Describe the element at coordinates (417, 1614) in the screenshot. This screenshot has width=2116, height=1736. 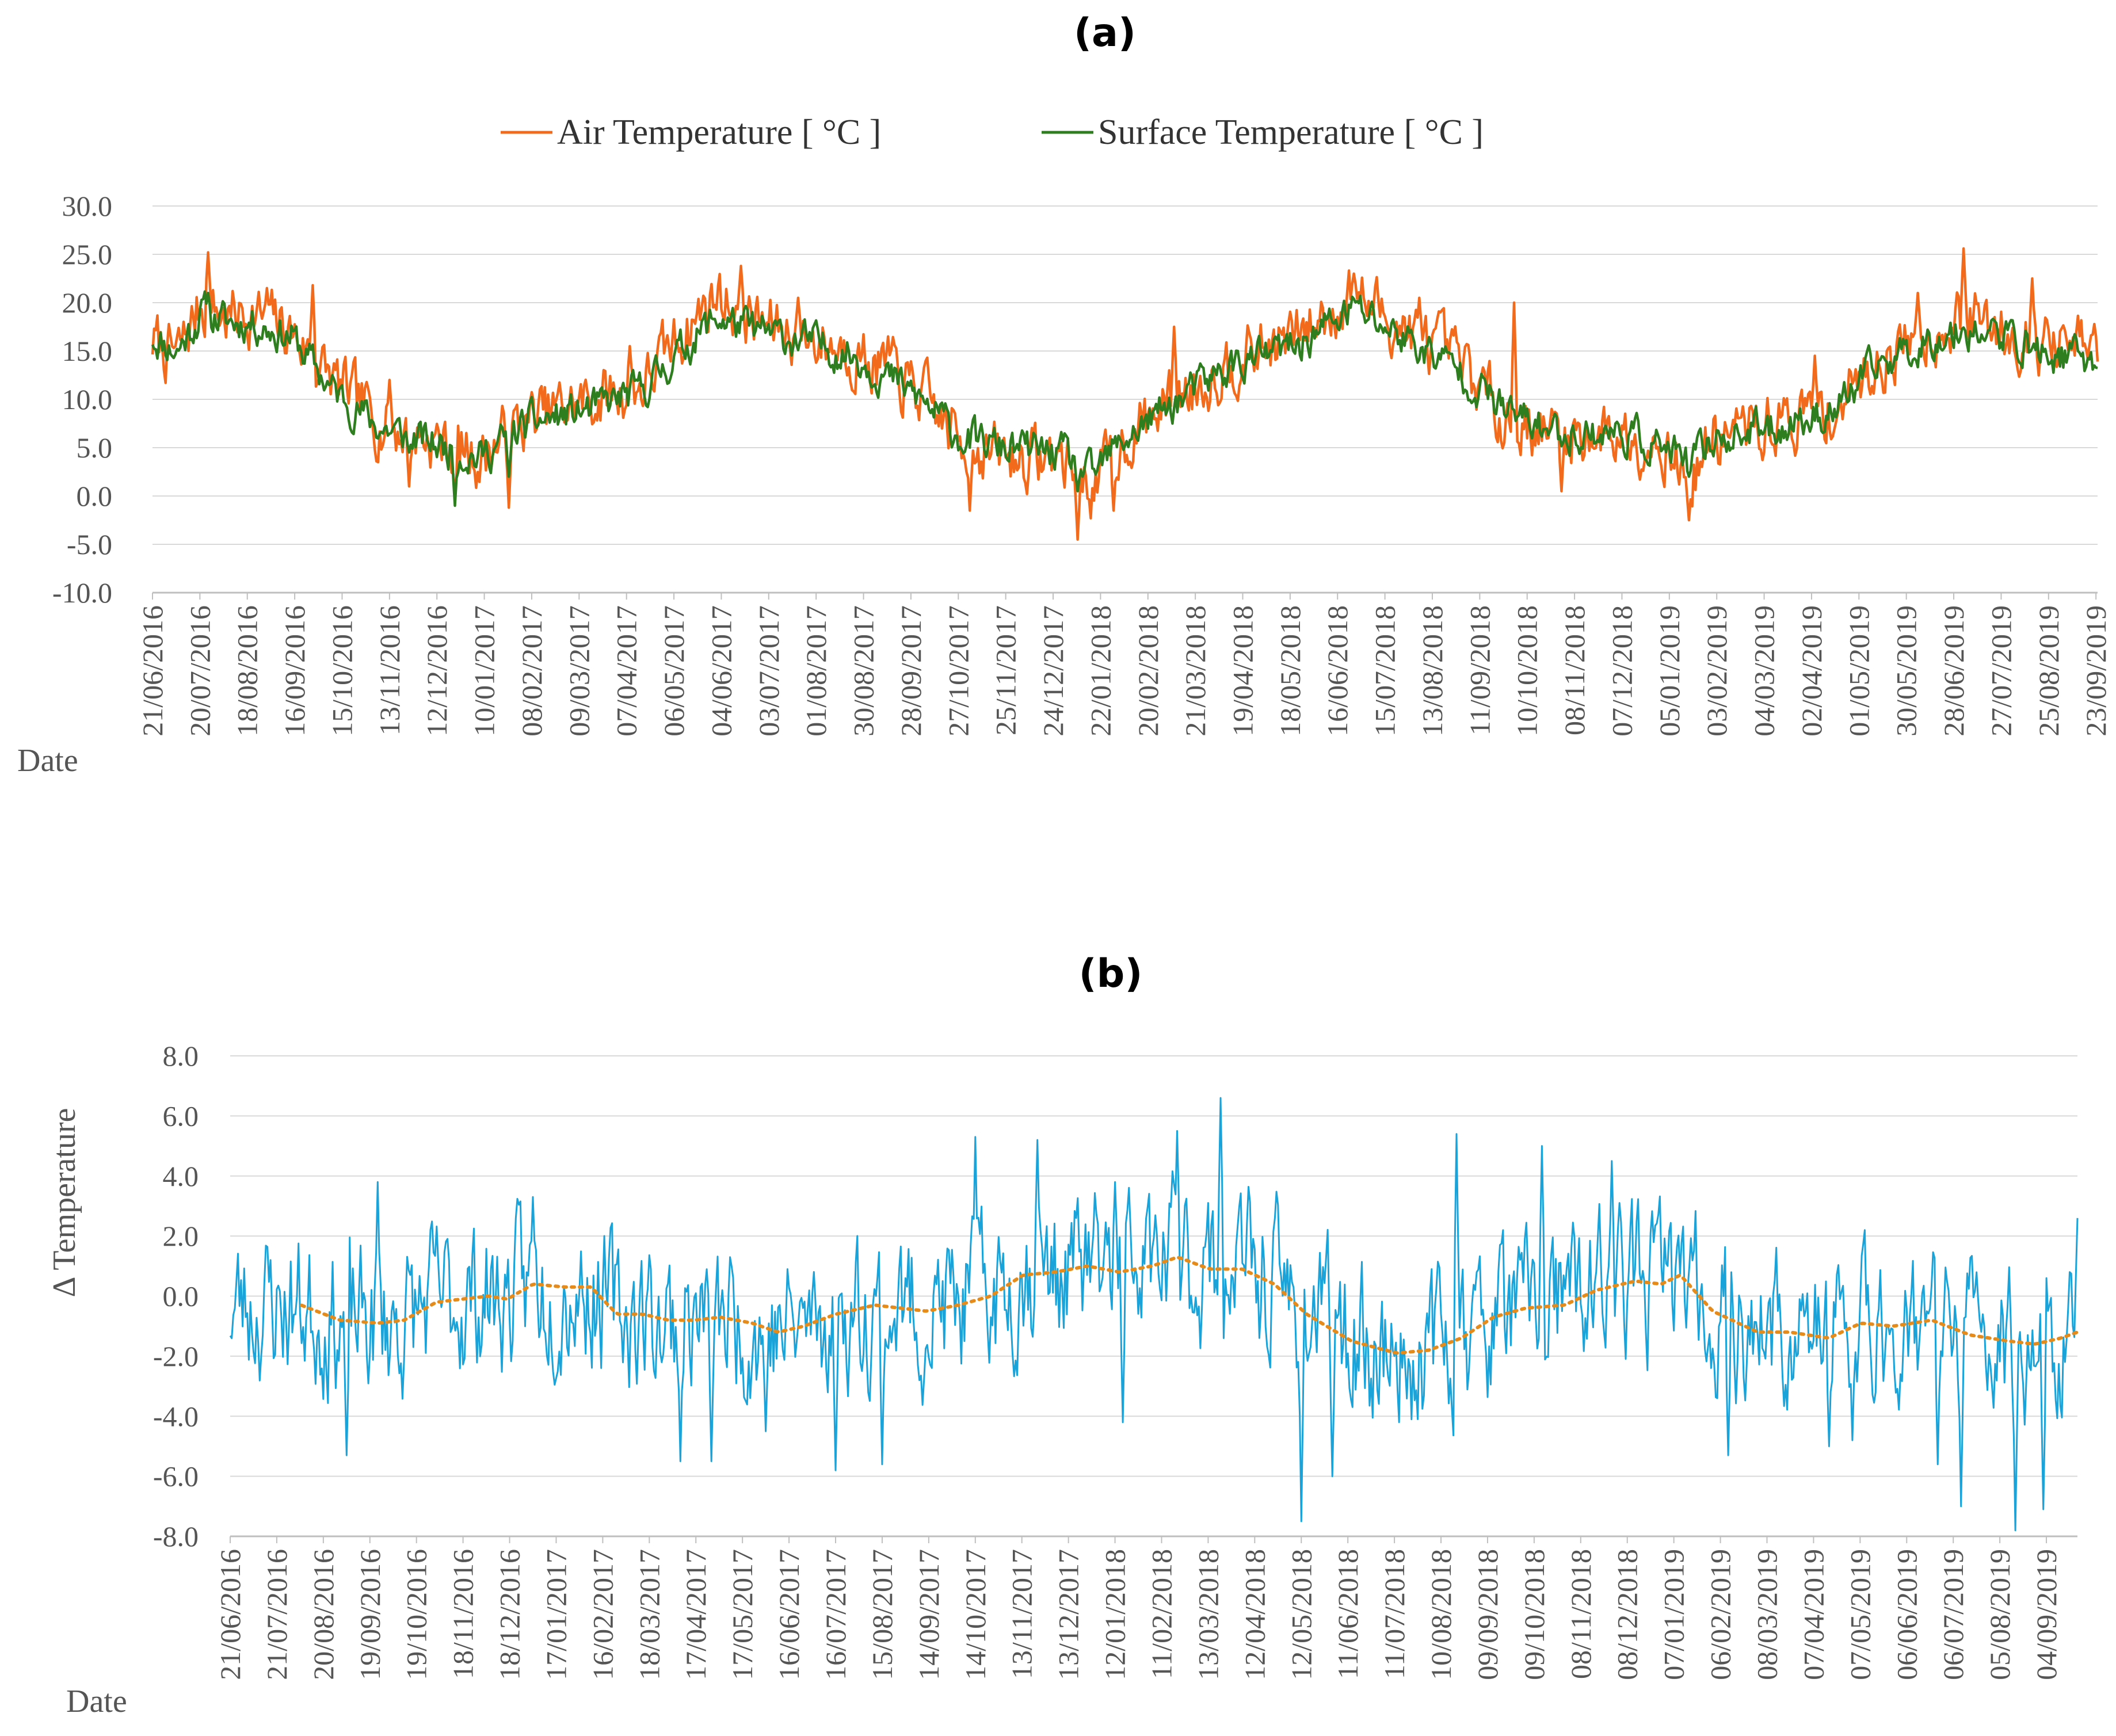
I see `x-tick-label: 19/10/2016` at that location.